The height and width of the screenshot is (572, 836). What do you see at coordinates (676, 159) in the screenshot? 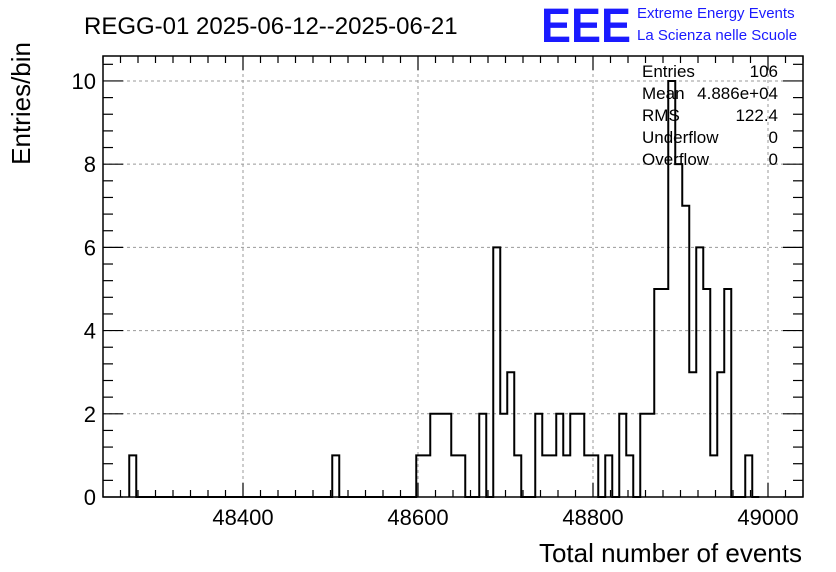
I see `stats-label: Overflow` at bounding box center [676, 159].